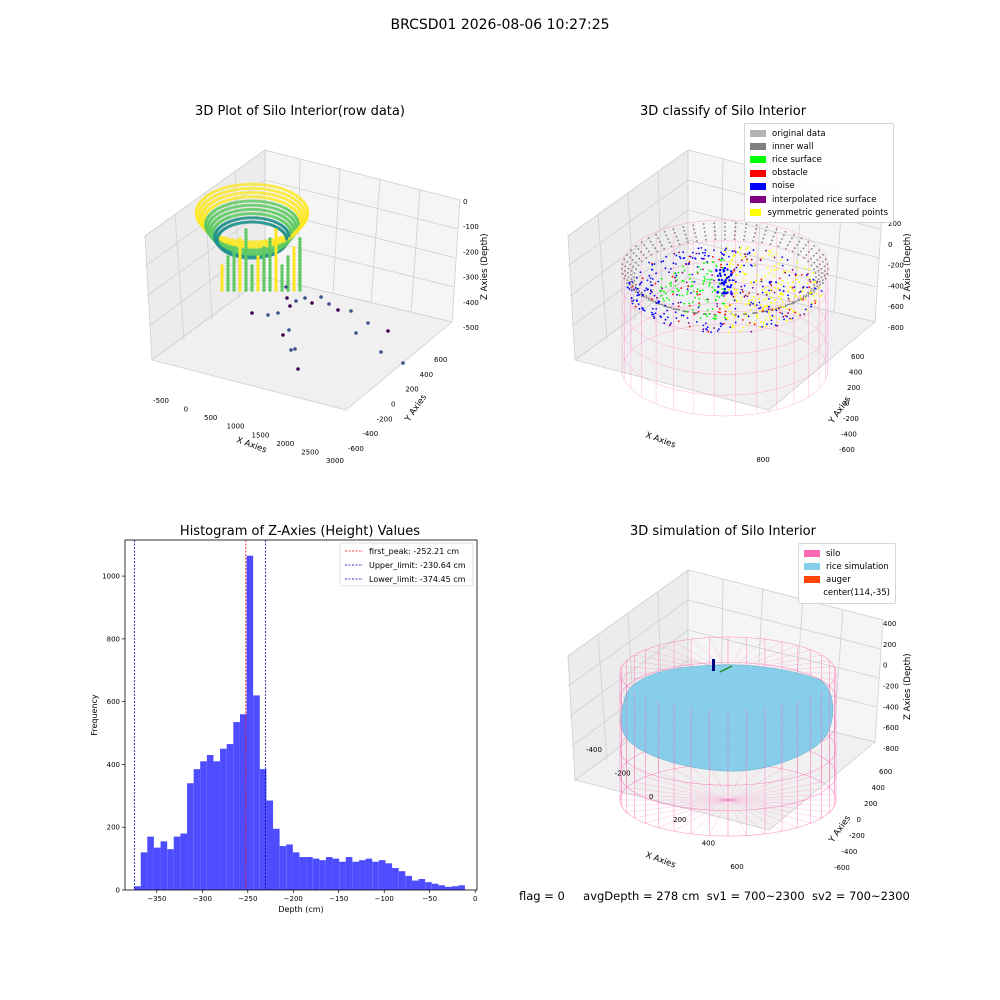 This screenshot has width=1000, height=1000. What do you see at coordinates (819, 186) in the screenshot?
I see `legend-item-noise: noise` at bounding box center [819, 186].